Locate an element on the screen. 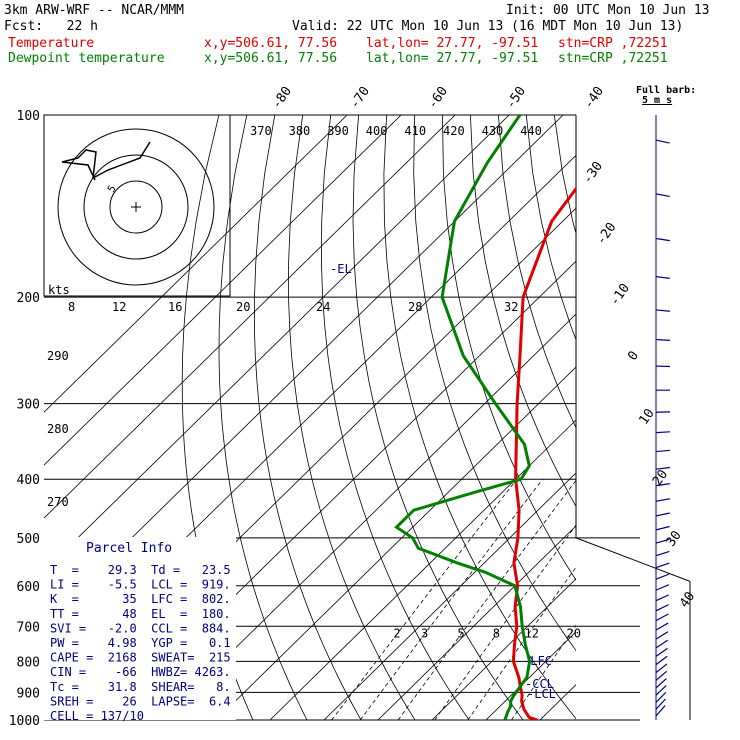 This screenshot has height=740, width=740. theta-label: 400 is located at coordinates (377, 131).